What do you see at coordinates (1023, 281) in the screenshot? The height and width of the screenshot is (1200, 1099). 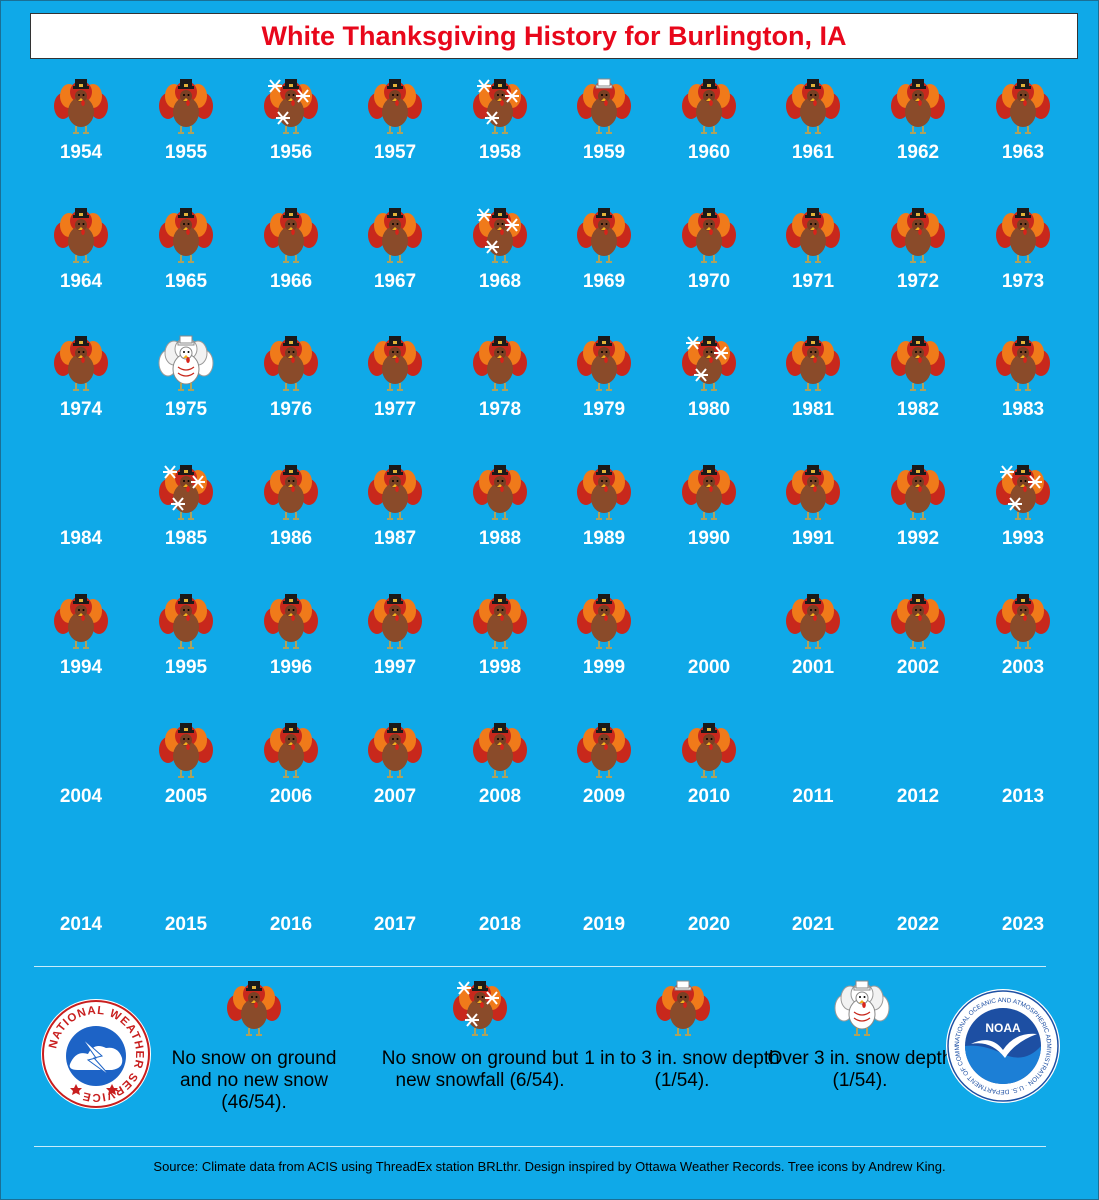 I see `year-label: 1973` at bounding box center [1023, 281].